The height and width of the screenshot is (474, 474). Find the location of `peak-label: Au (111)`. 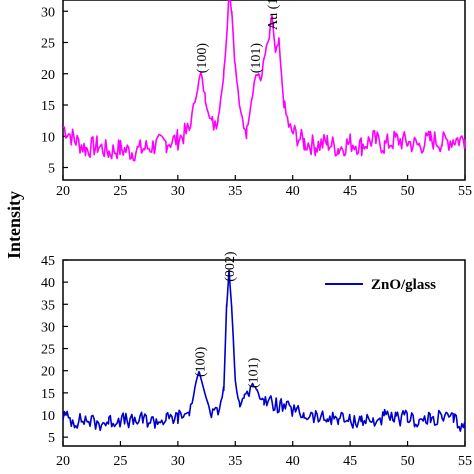

peak-label: Au (111) is located at coordinates (273, 15).